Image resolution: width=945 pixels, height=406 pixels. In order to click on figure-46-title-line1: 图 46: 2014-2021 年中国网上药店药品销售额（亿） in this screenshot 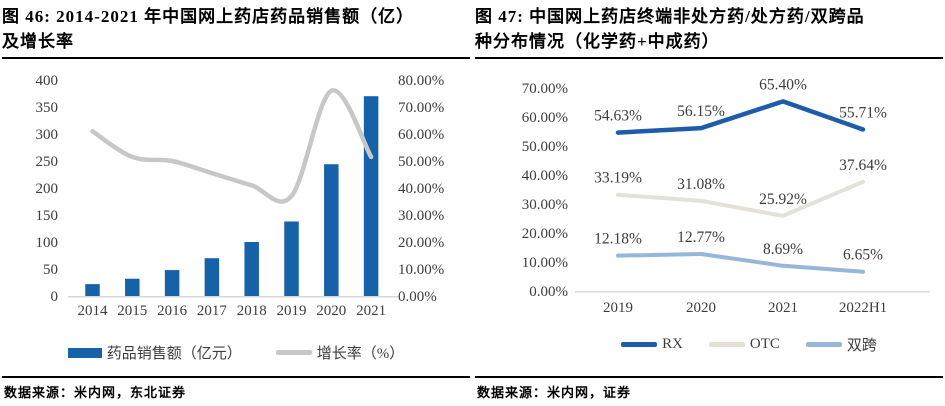, I will do `click(208, 16)`.